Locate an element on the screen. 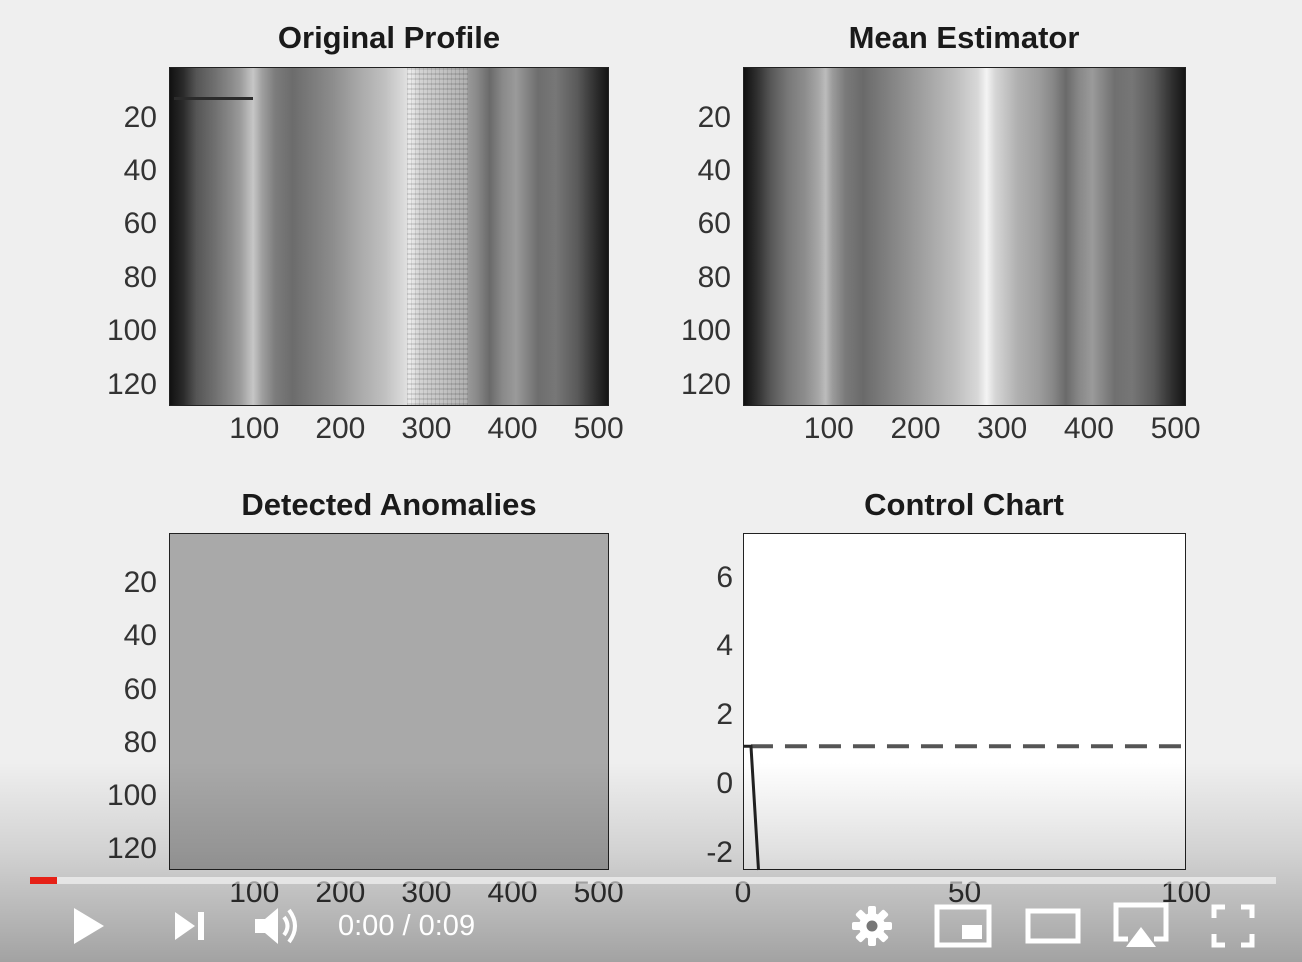 This screenshot has height=962, width=1302. detected-anomalies-ytick: 60 is located at coordinates (140, 689).